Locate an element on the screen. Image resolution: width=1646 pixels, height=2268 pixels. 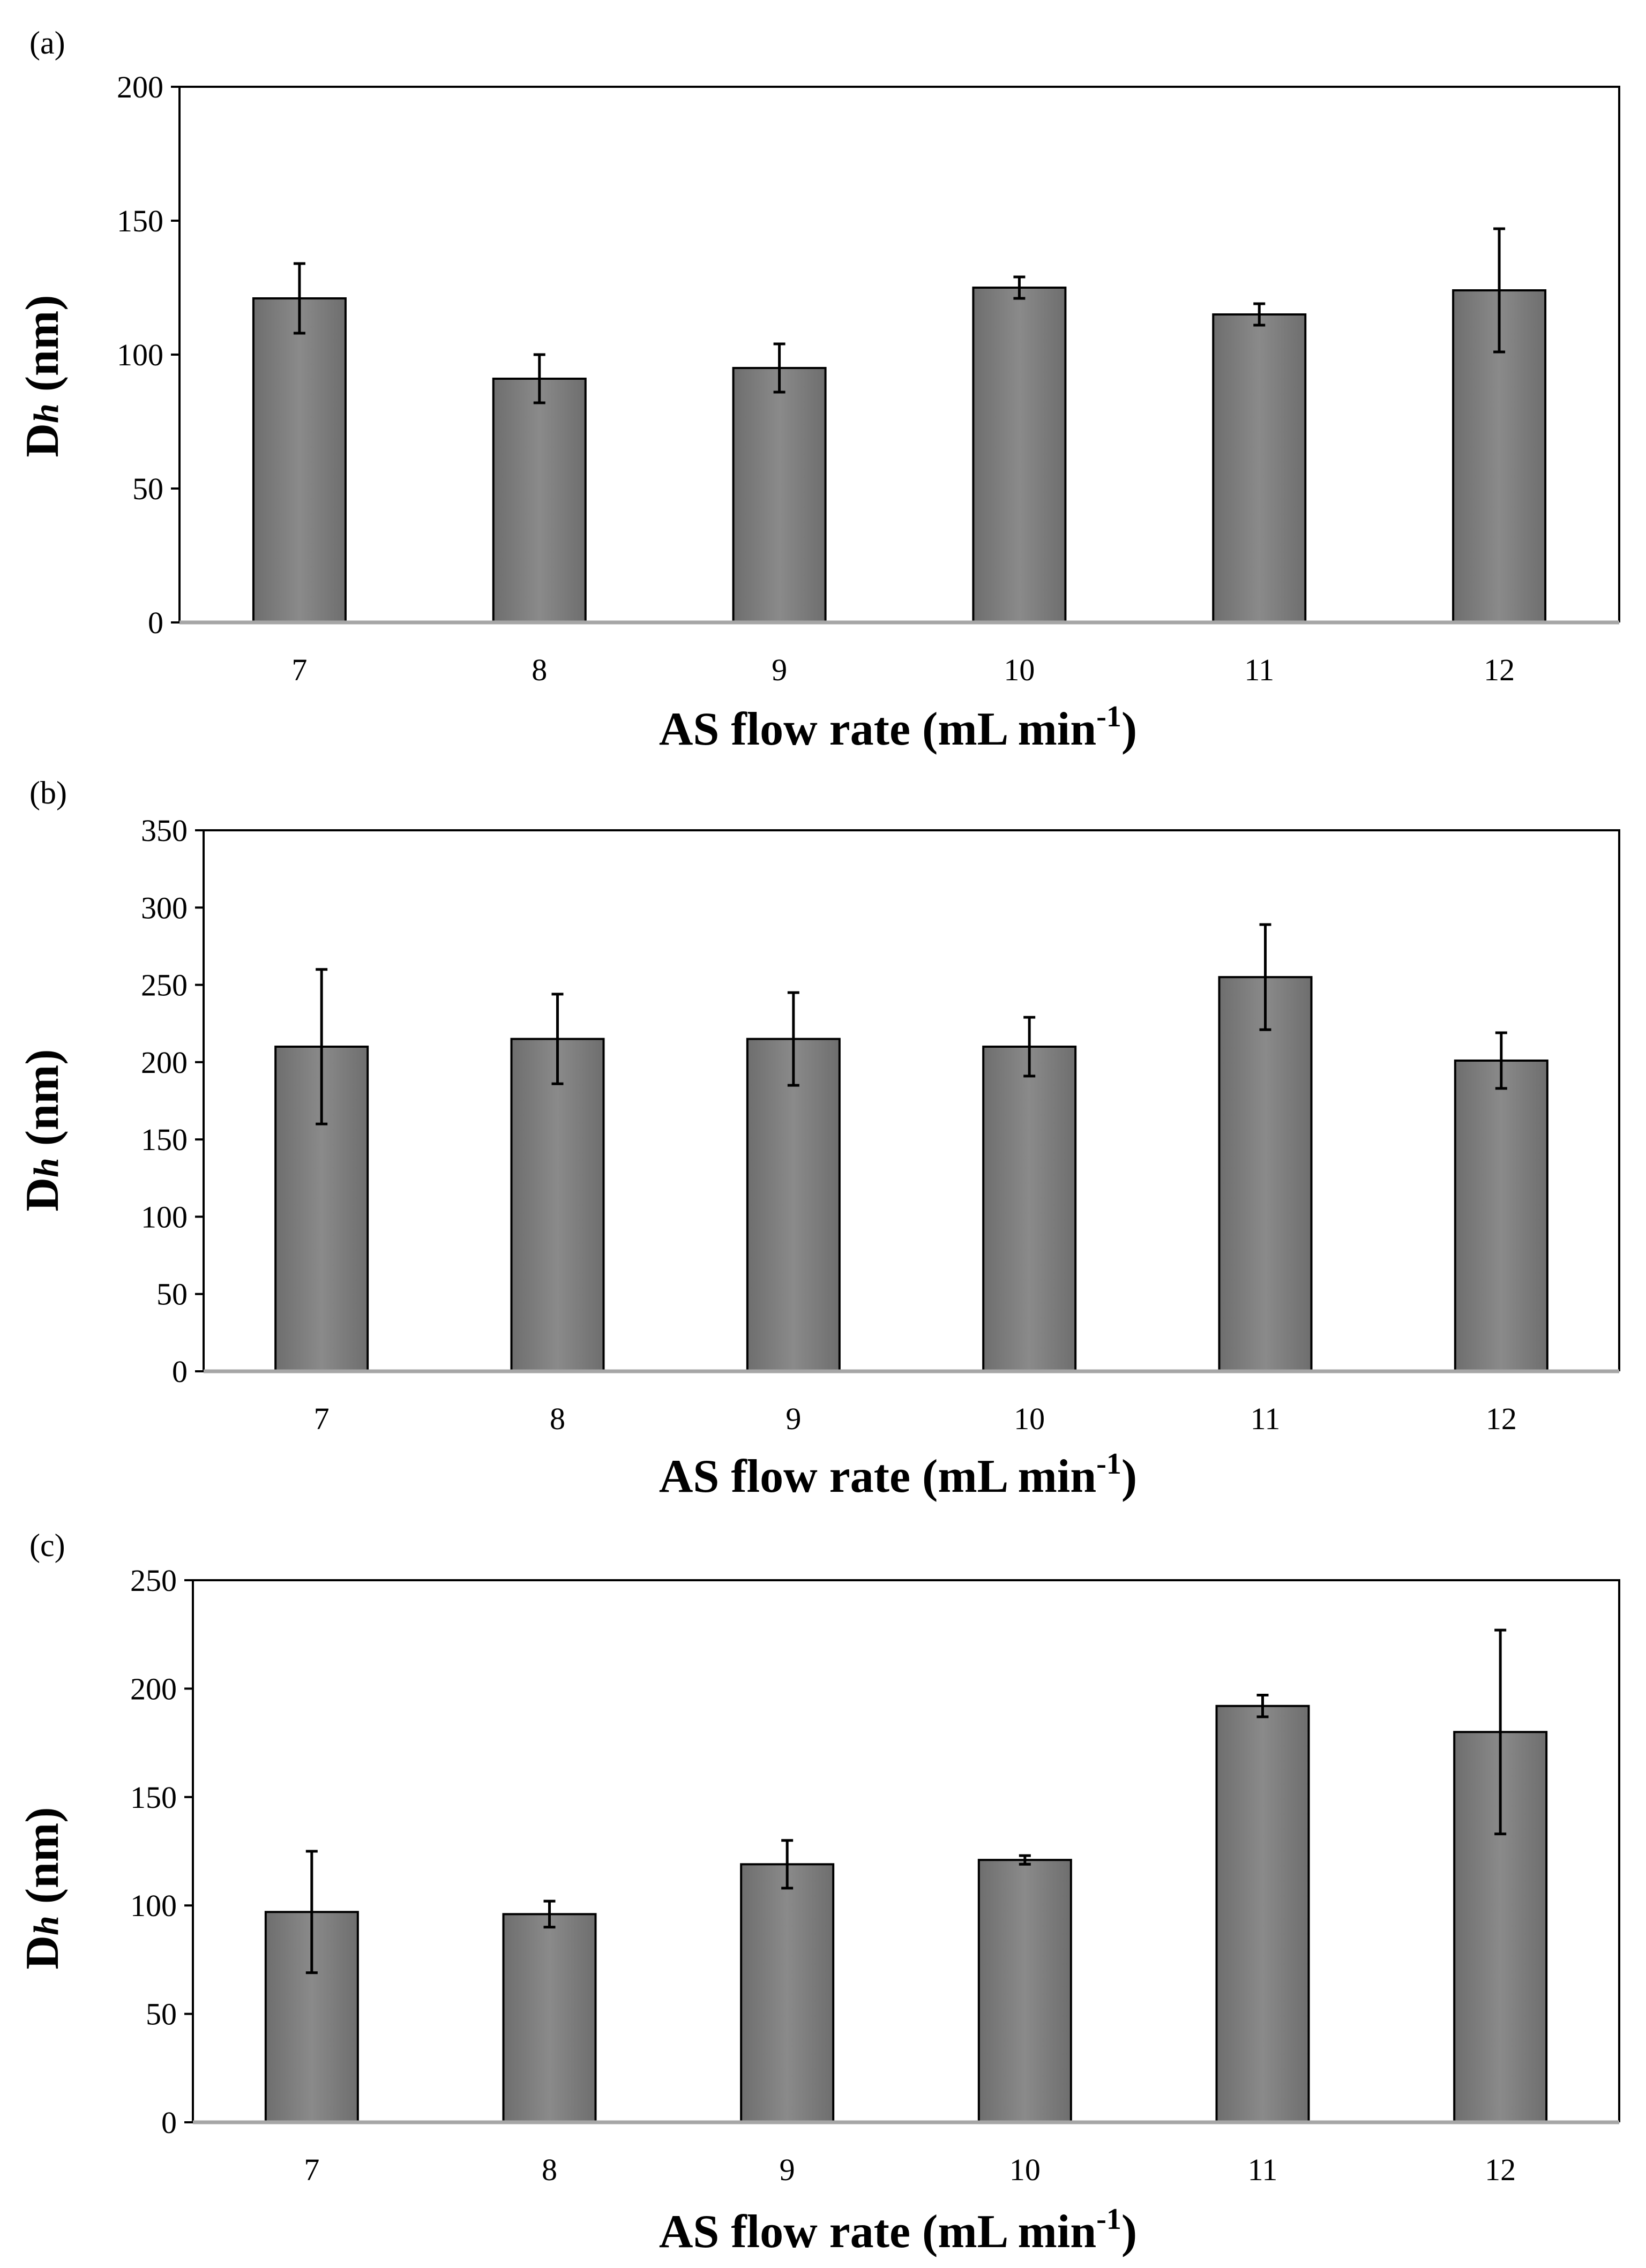
panel-label: (c) is located at coordinates (47, 1545).